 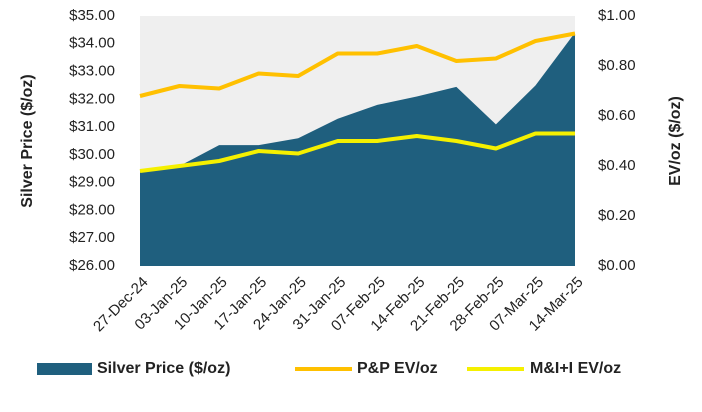 I want to click on y-tick-label: $34.00, so click(x=92, y=43).